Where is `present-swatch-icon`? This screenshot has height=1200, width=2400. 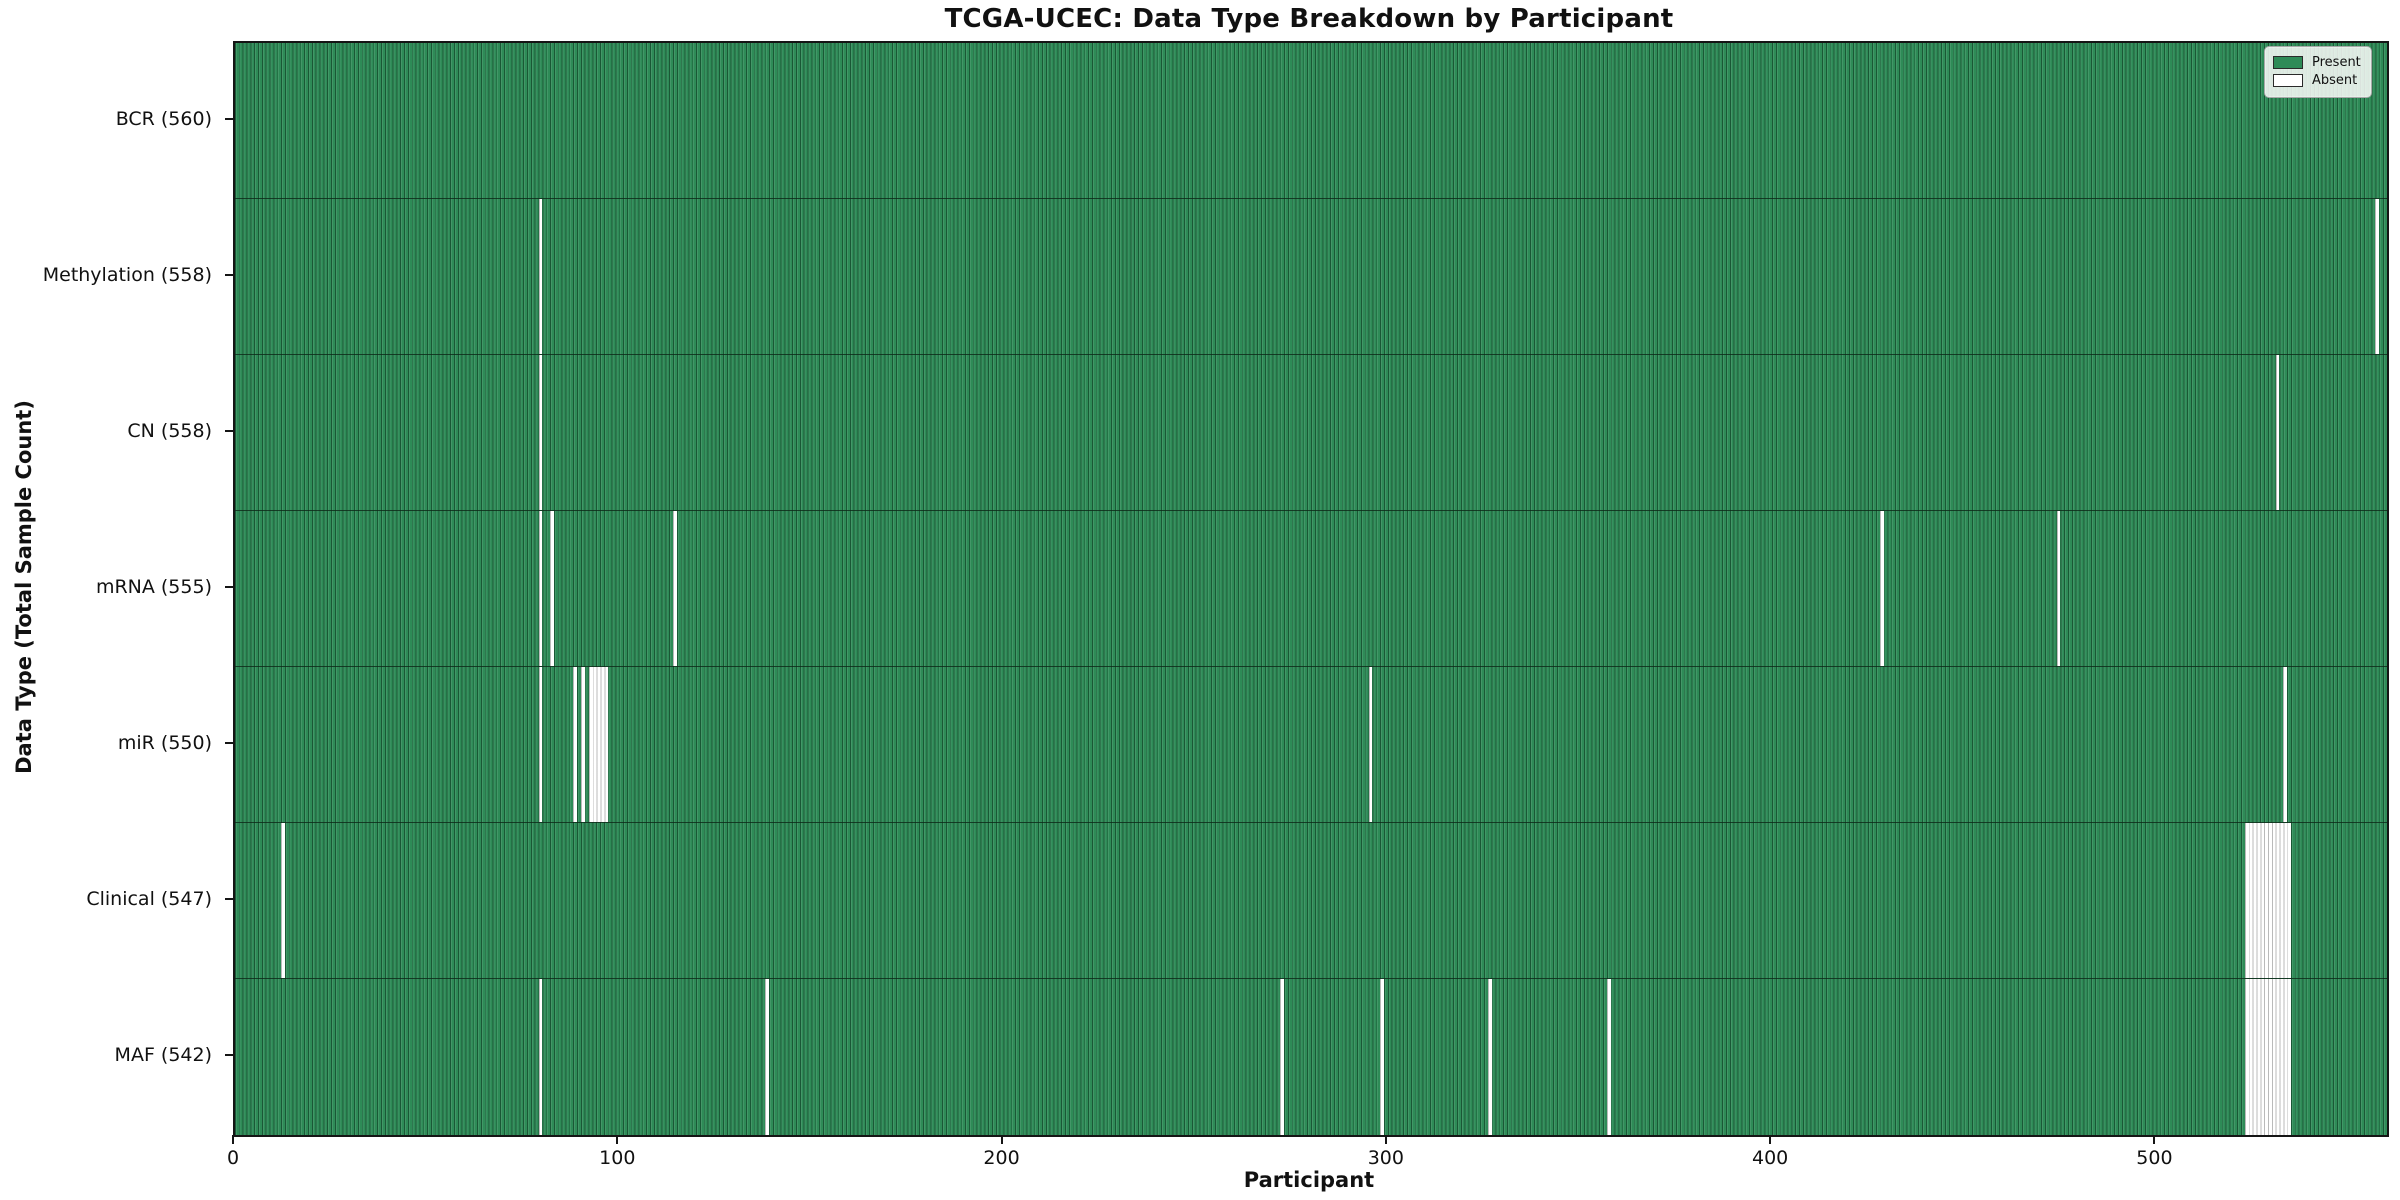 present-swatch-icon is located at coordinates (2288, 62).